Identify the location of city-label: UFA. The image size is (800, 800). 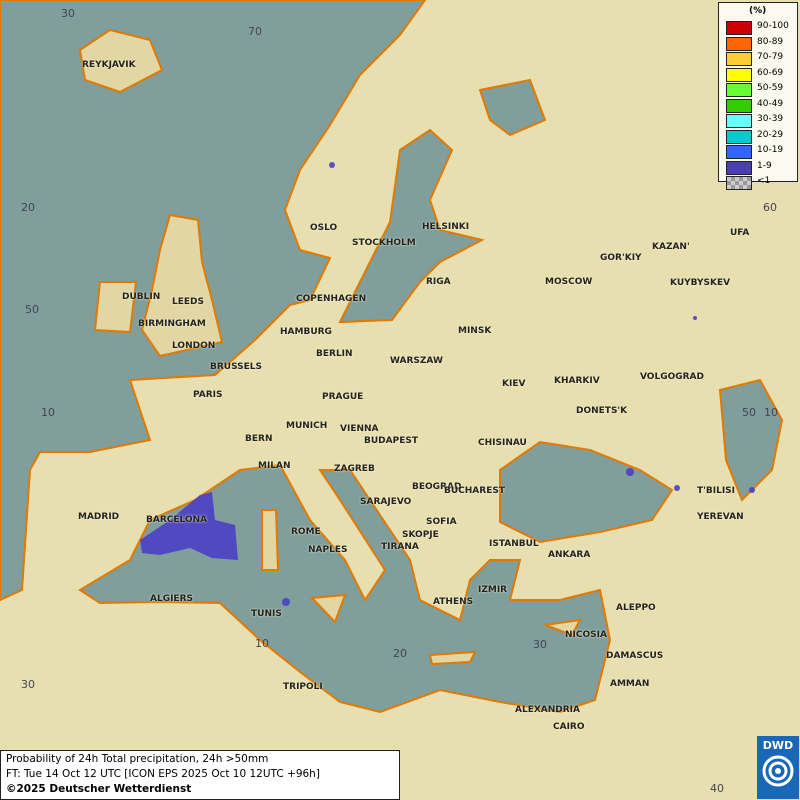
(740, 233).